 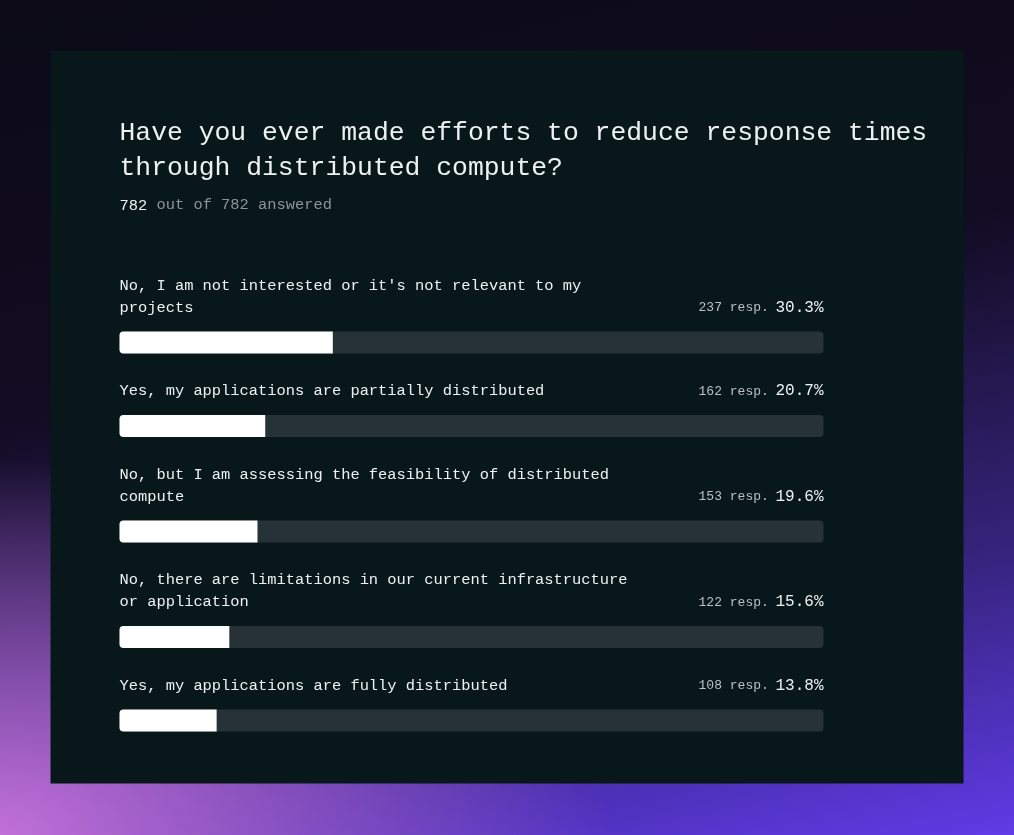 I want to click on y-tick-label: Yes, my applications are fully distributed, so click(x=313, y=685).